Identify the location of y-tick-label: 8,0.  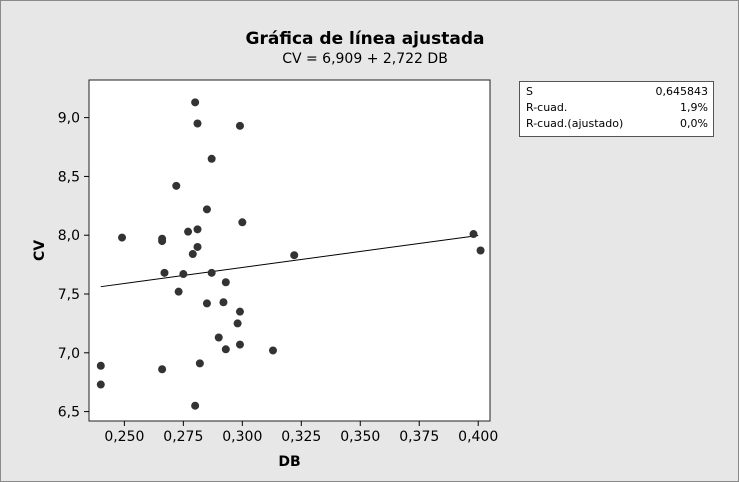
(69, 236).